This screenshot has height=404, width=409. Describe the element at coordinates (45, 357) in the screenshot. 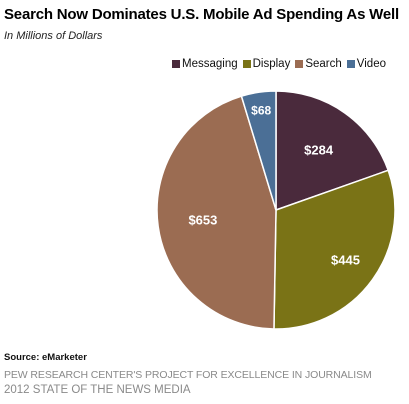

I see `source-note: Source: eMarketer` at that location.